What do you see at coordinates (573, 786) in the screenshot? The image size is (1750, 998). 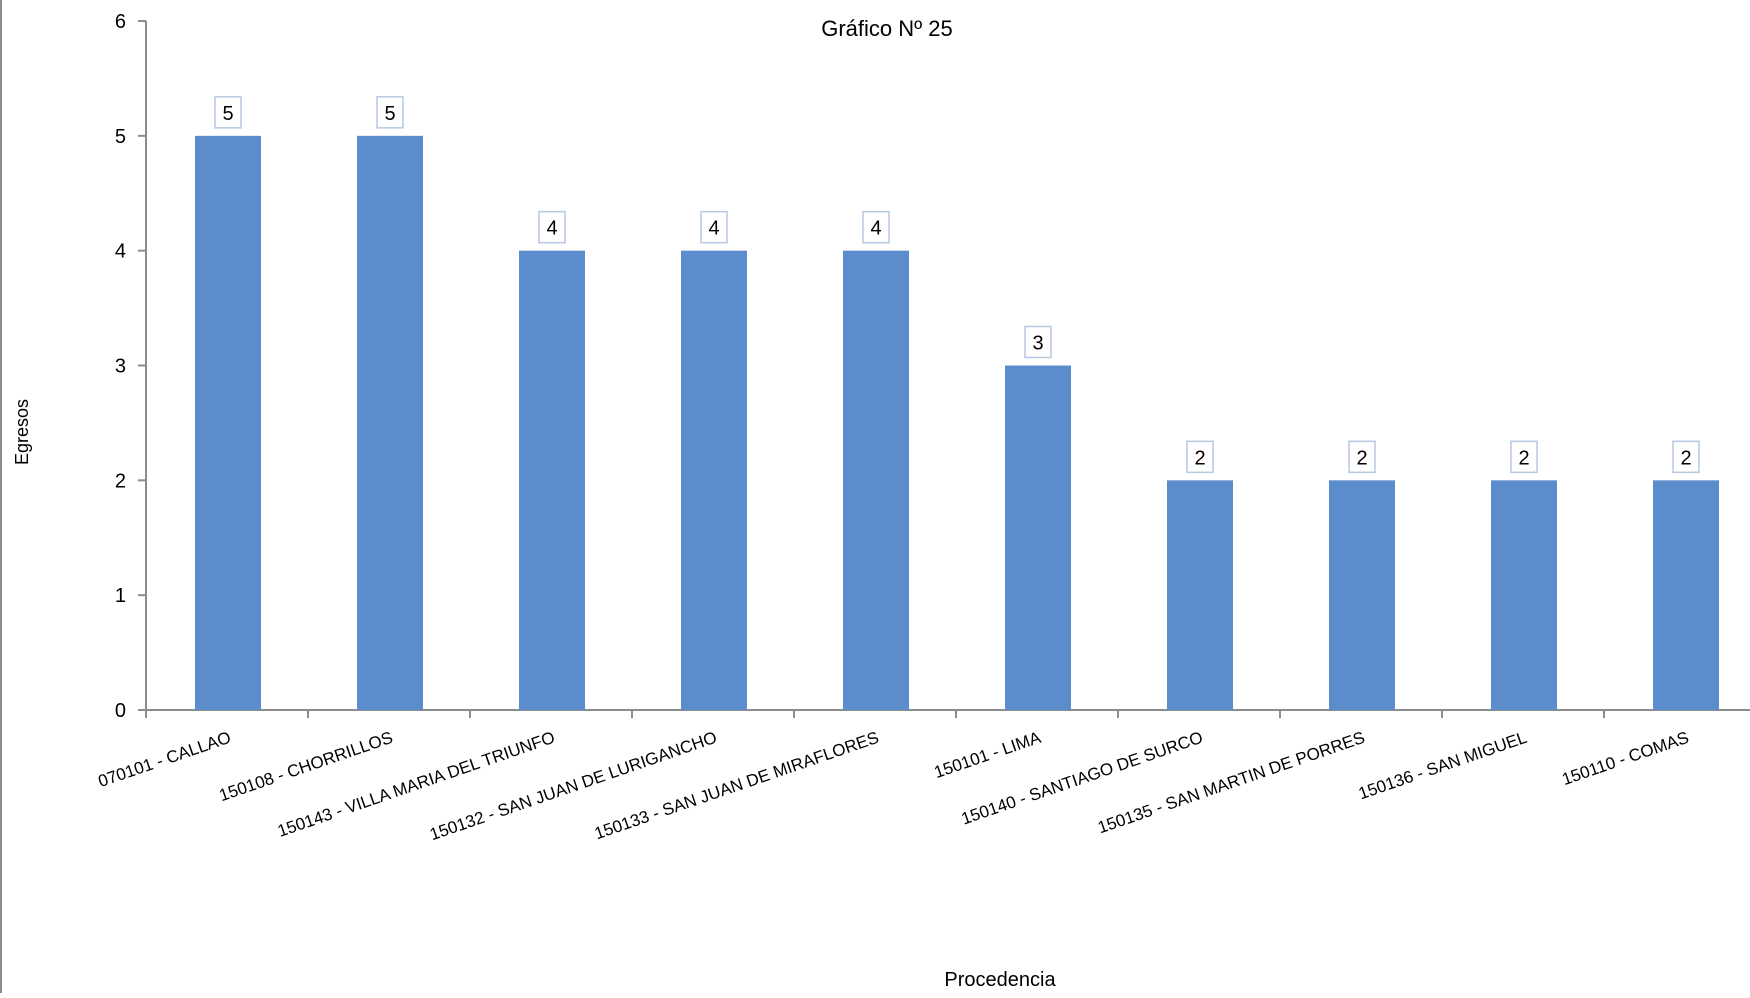 I see `x-tick-label: 150132 - SAN JUAN DE LURIGANCHO` at bounding box center [573, 786].